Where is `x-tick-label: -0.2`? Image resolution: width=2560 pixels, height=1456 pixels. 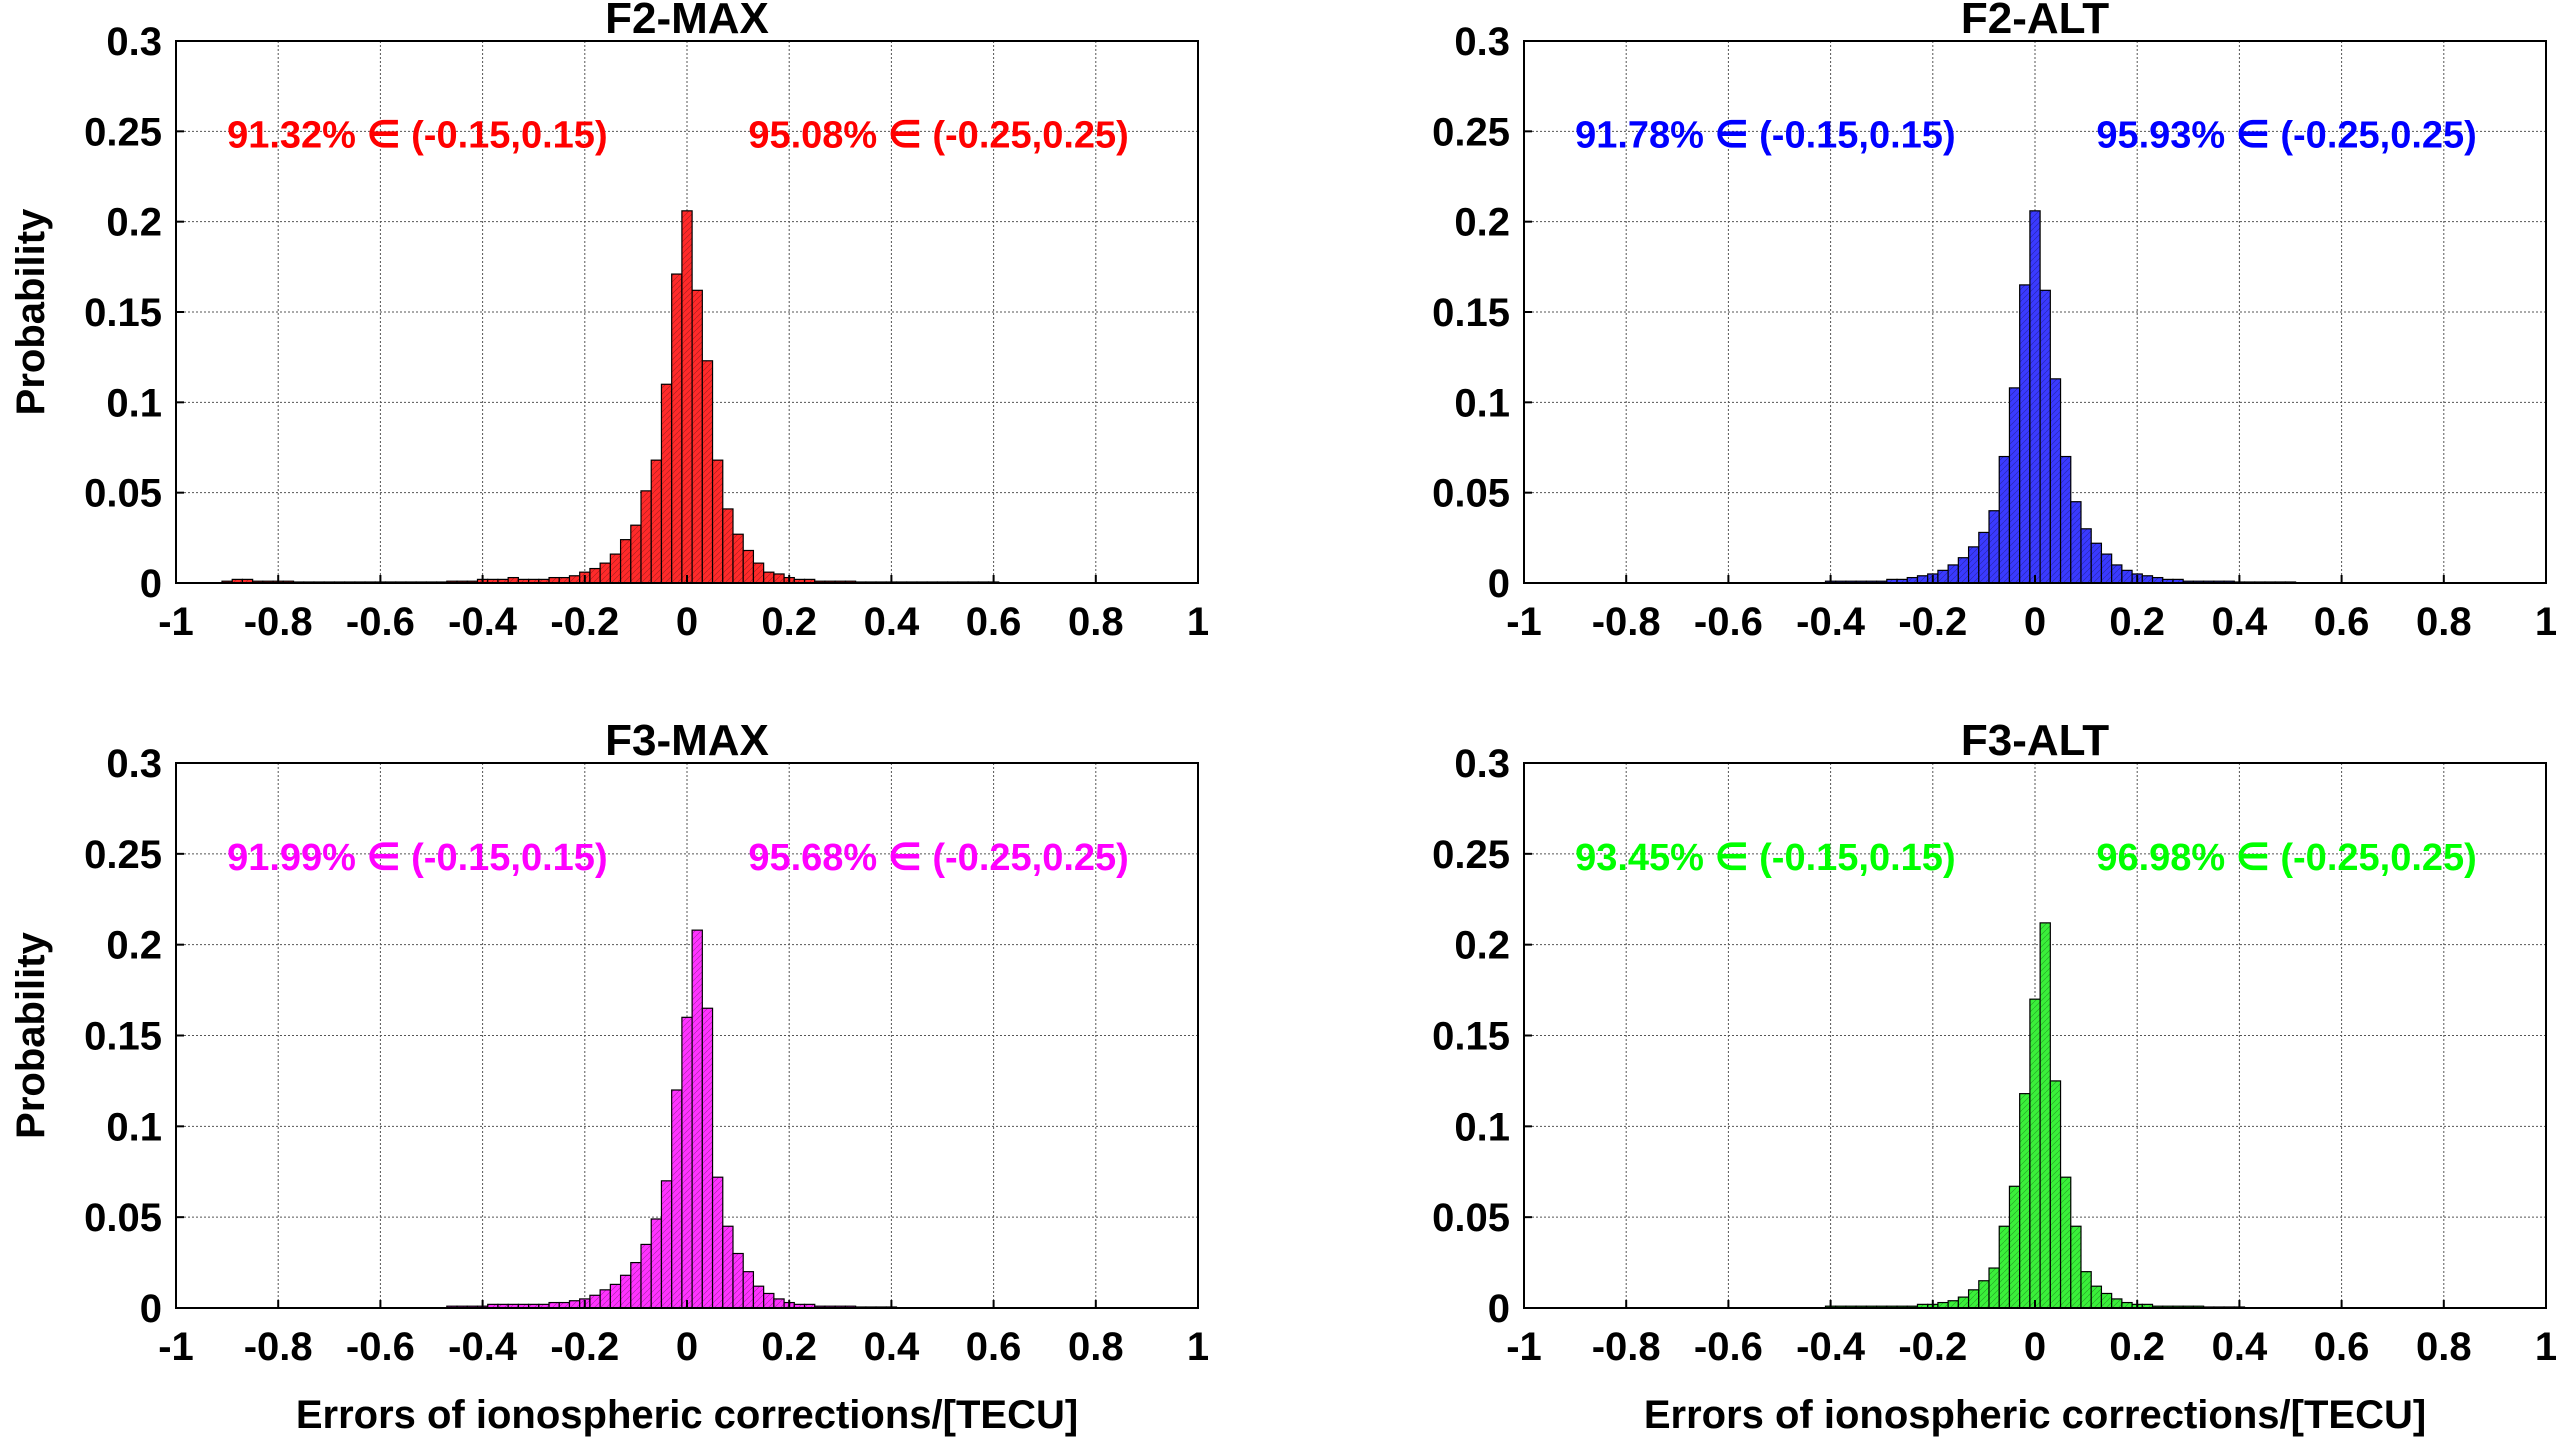
x-tick-label: -0.2 is located at coordinates (1932, 1347).